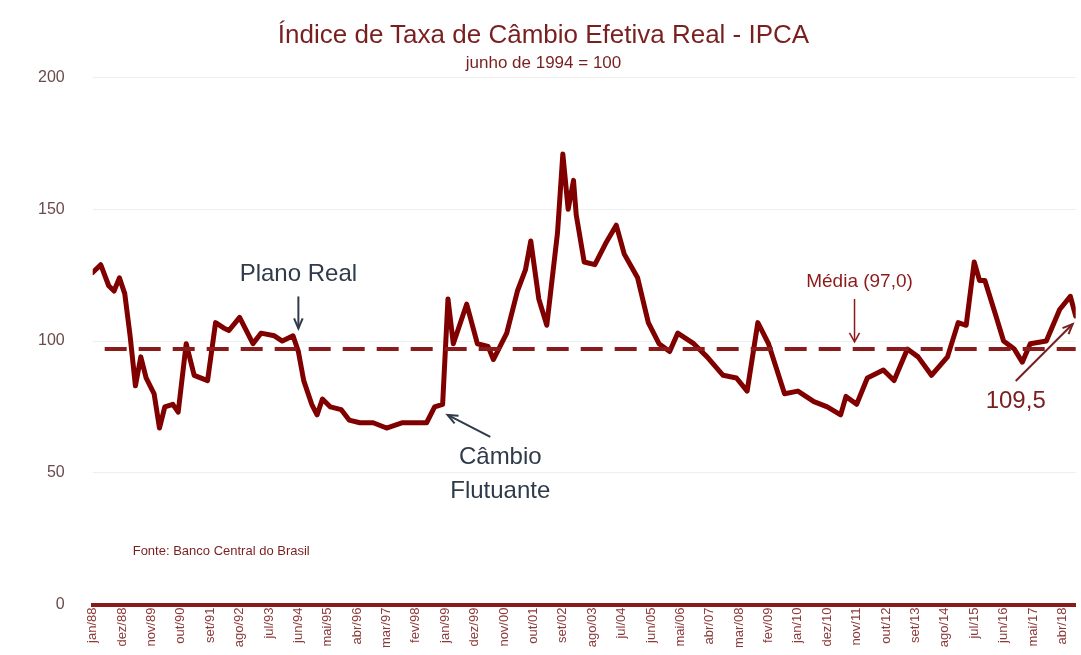 The height and width of the screenshot is (655, 1081). What do you see at coordinates (533, 625) in the screenshot?
I see `x-tick-label: out/01` at bounding box center [533, 625].